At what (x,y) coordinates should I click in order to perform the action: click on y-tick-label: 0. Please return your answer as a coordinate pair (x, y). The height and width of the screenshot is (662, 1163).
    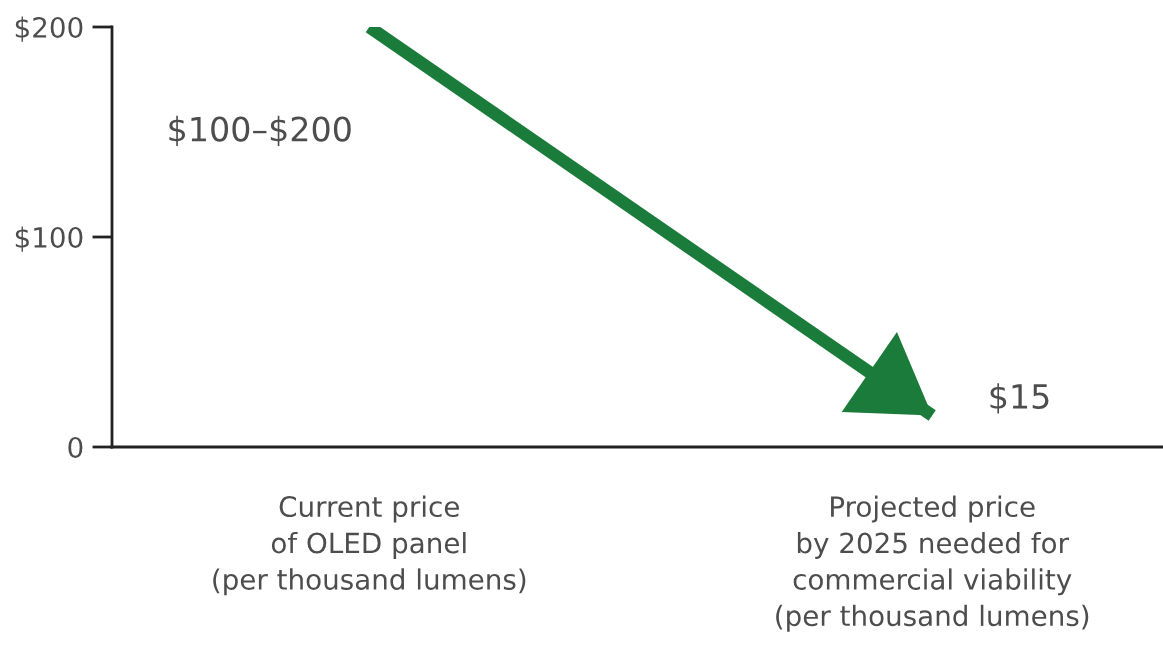
    Looking at the image, I should click on (75, 447).